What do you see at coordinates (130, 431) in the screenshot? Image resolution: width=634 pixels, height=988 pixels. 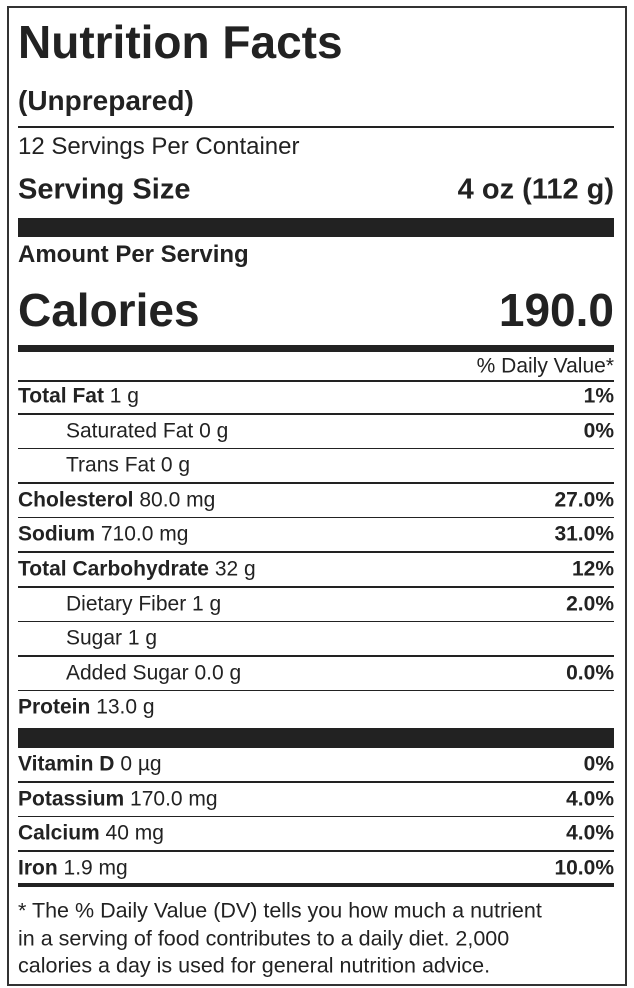 I see `nutrient-name: Saturated Fat` at bounding box center [130, 431].